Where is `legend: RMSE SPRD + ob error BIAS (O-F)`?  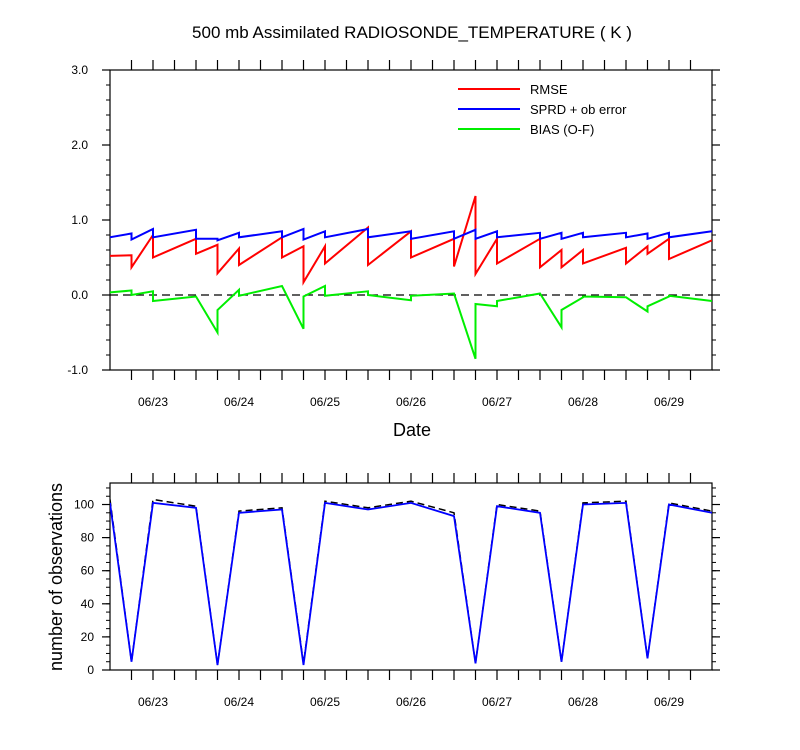
legend: RMSE SPRD + ob error BIAS (O-F) is located at coordinates (542, 109).